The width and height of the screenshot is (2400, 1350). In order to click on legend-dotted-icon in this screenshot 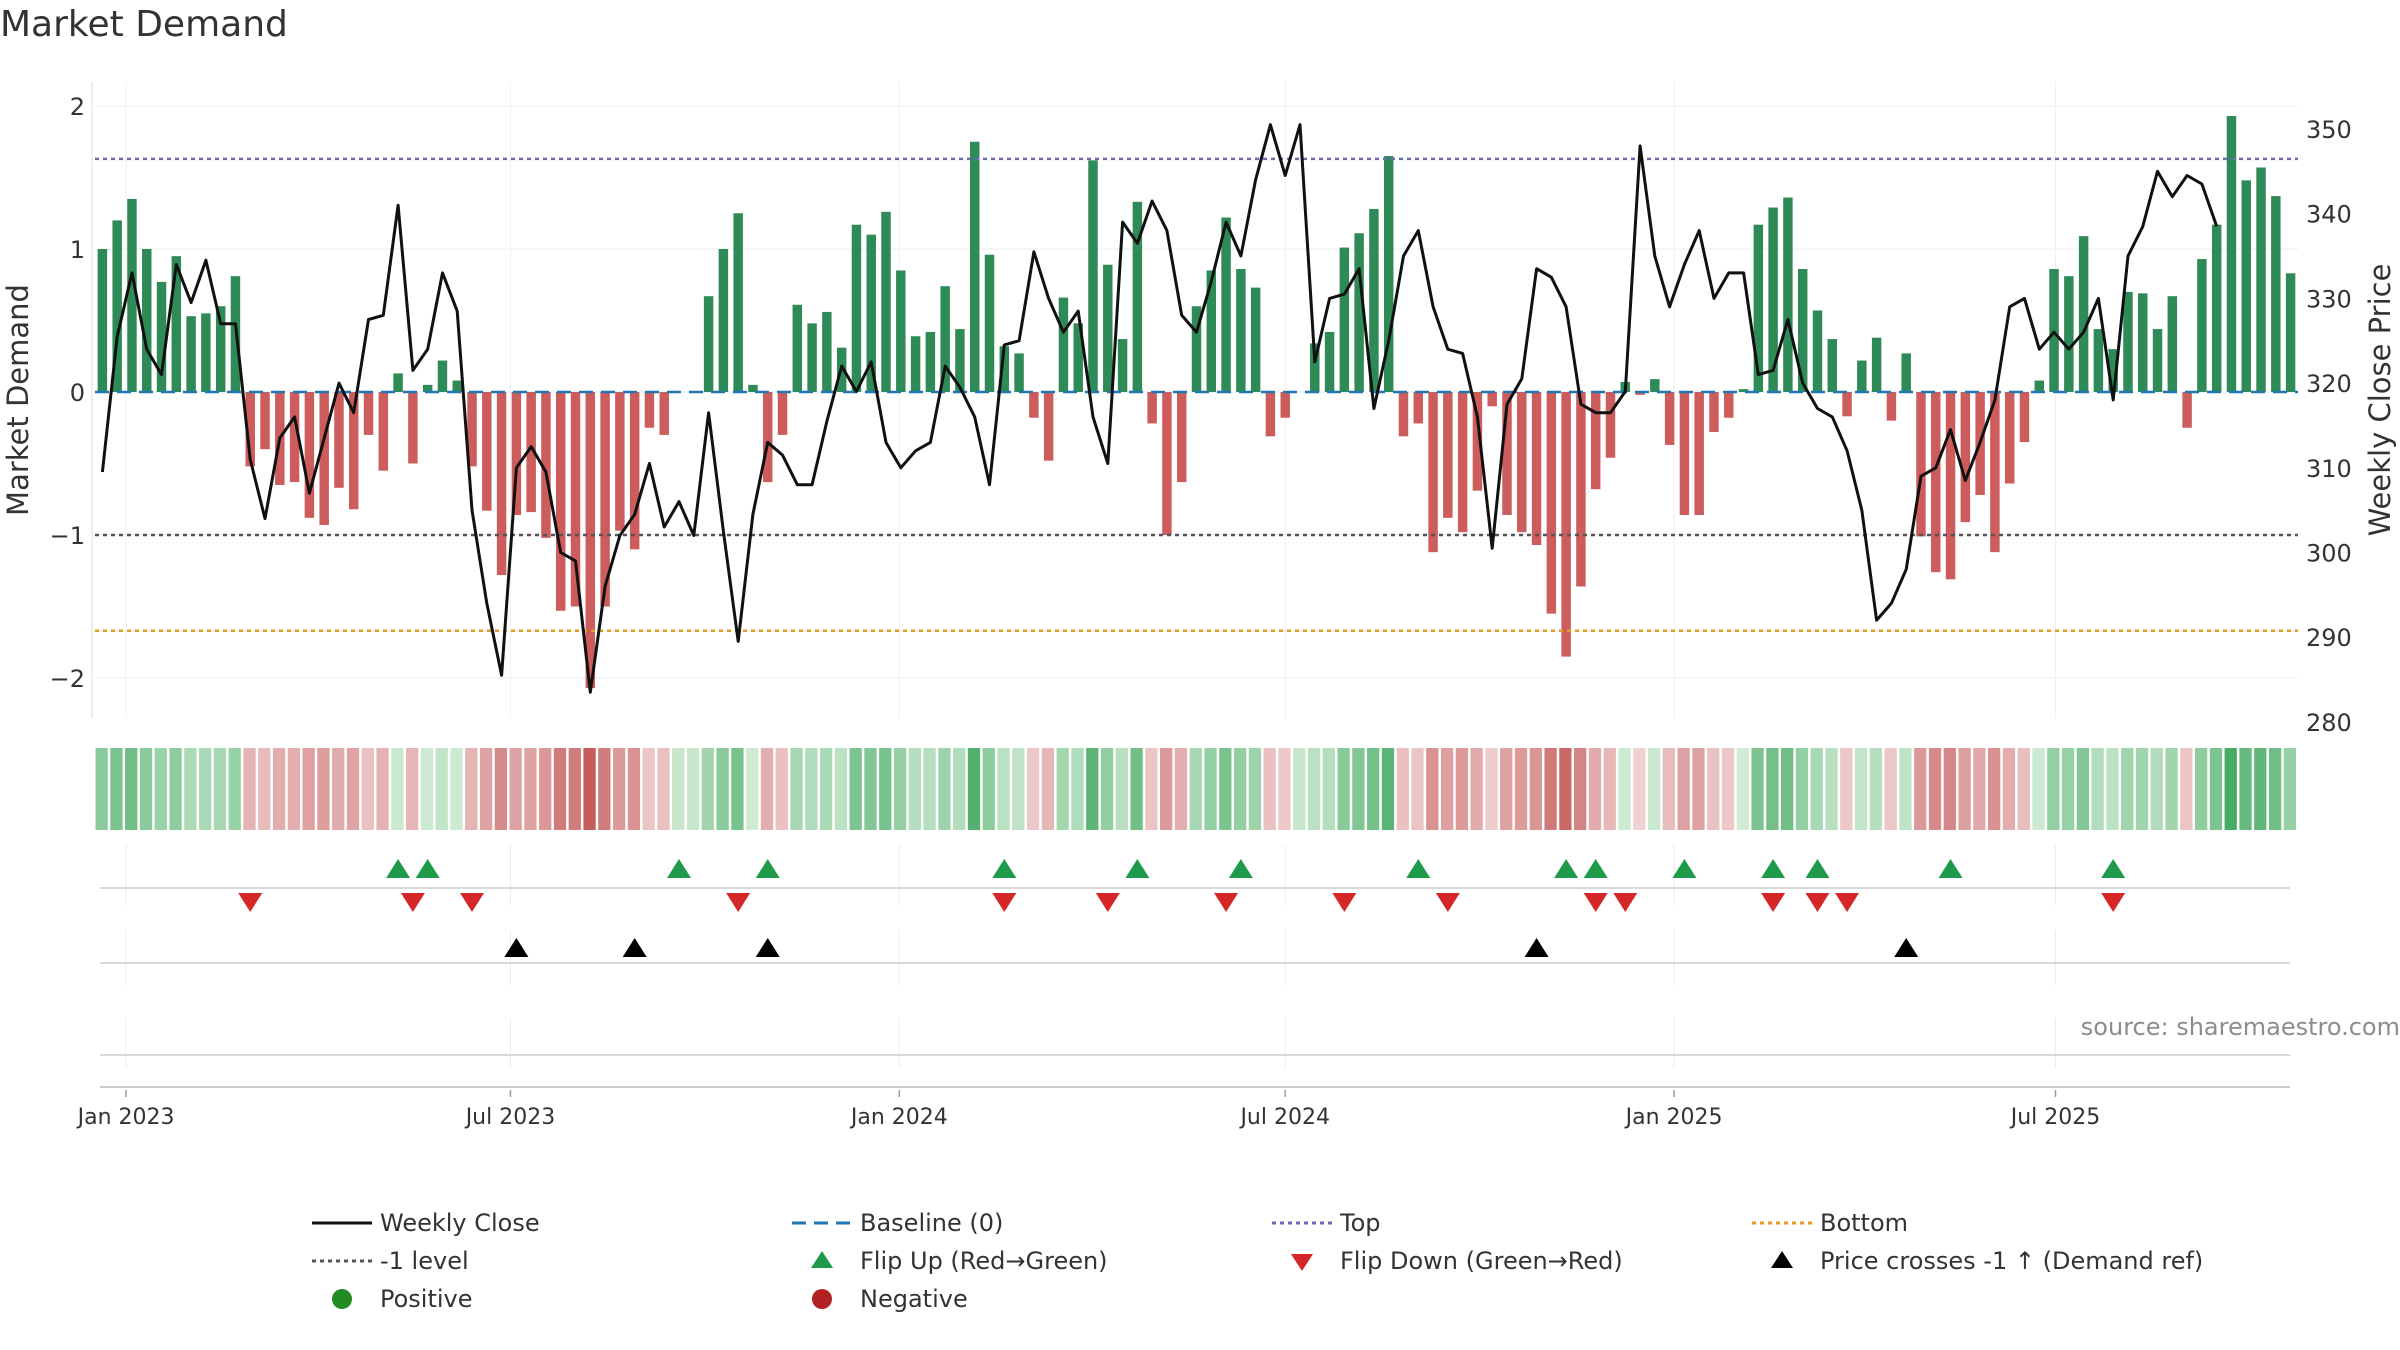, I will do `click(1782, 1223)`.